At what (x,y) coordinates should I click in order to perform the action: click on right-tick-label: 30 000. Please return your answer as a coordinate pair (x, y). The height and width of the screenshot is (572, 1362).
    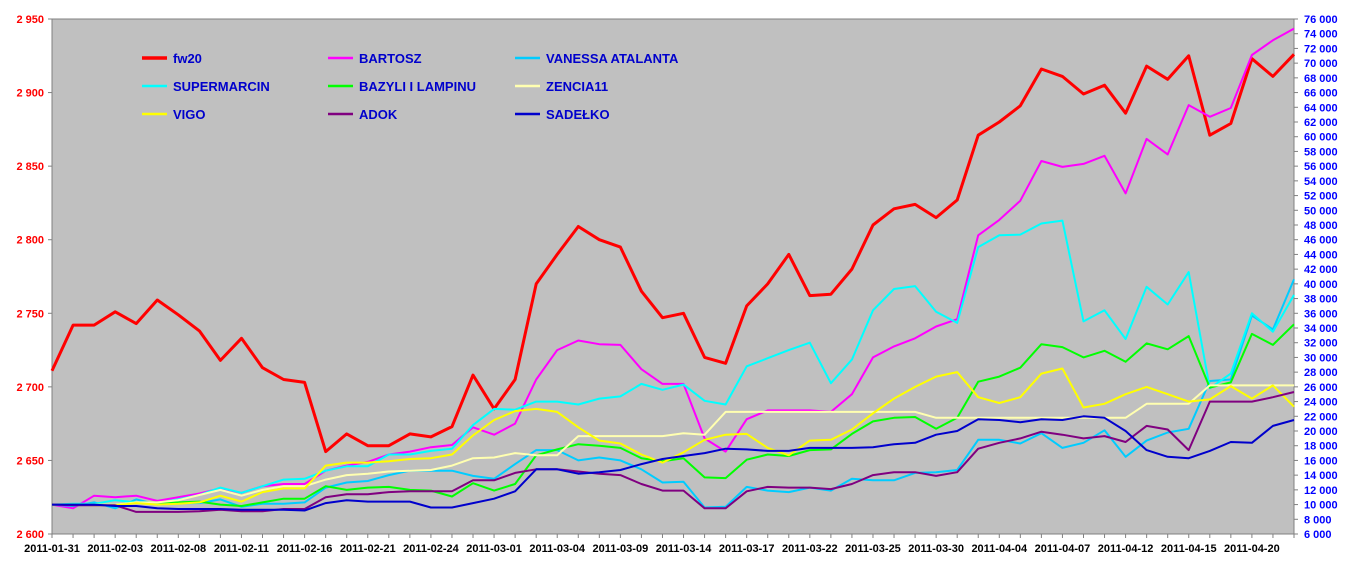
    Looking at the image, I should click on (1321, 358).